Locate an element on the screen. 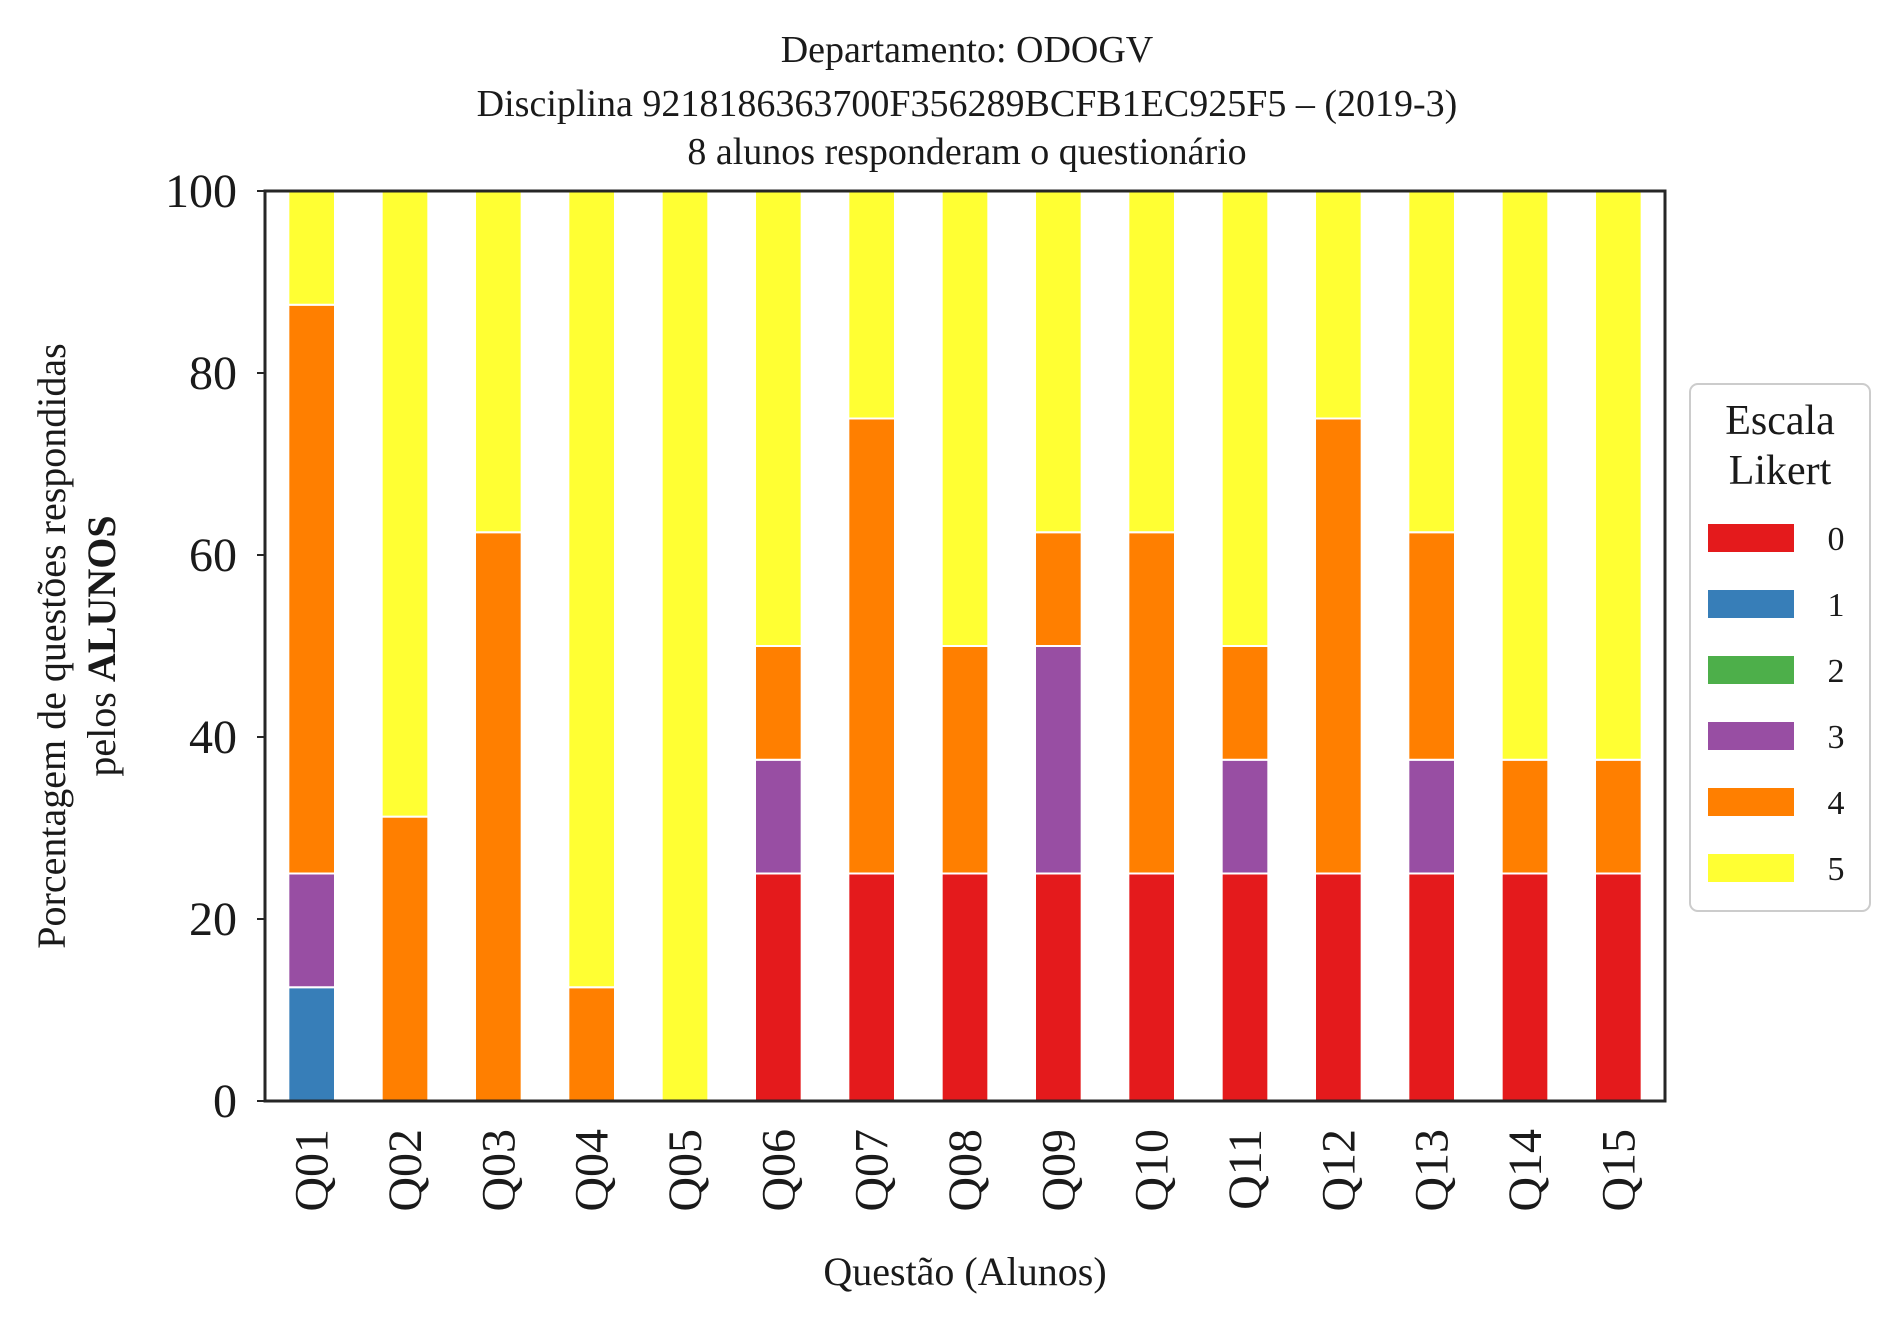 Image resolution: width=1892 pixels, height=1323 pixels. legend-label-1: 1 is located at coordinates (1836, 605).